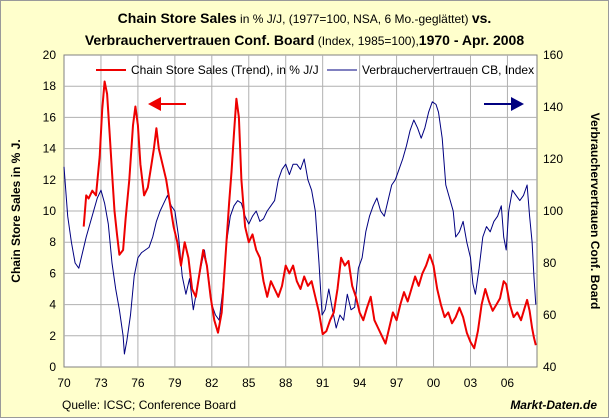 The image size is (609, 418). What do you see at coordinates (52, 273) in the screenshot?
I see `left-tick-label: 6` at bounding box center [52, 273].